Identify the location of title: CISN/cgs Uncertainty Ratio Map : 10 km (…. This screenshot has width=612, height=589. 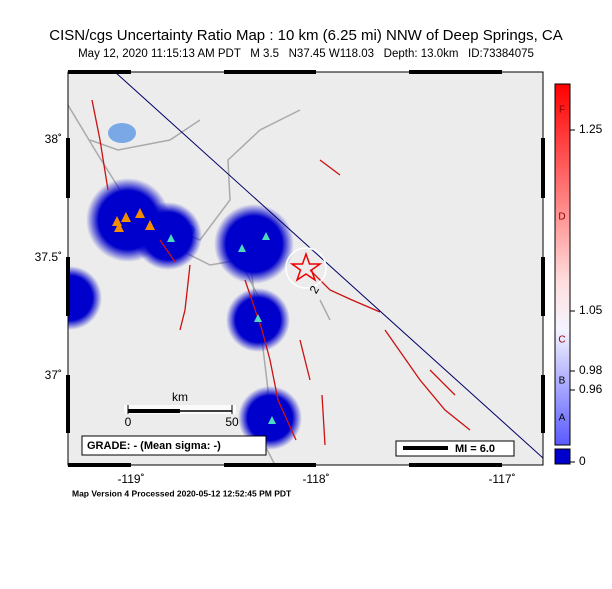
(306, 35).